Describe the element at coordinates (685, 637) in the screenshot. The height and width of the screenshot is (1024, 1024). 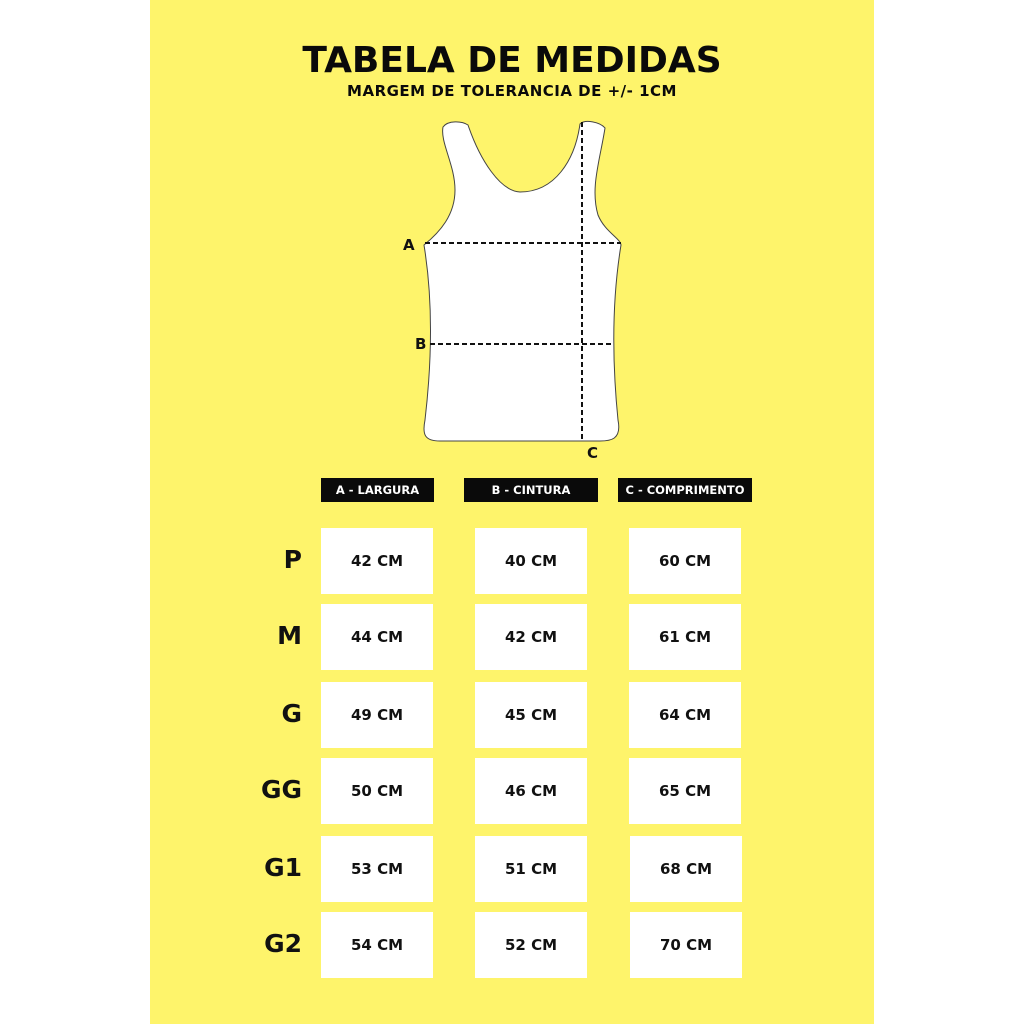
I see `measurement-cell: 61 CM` at that location.